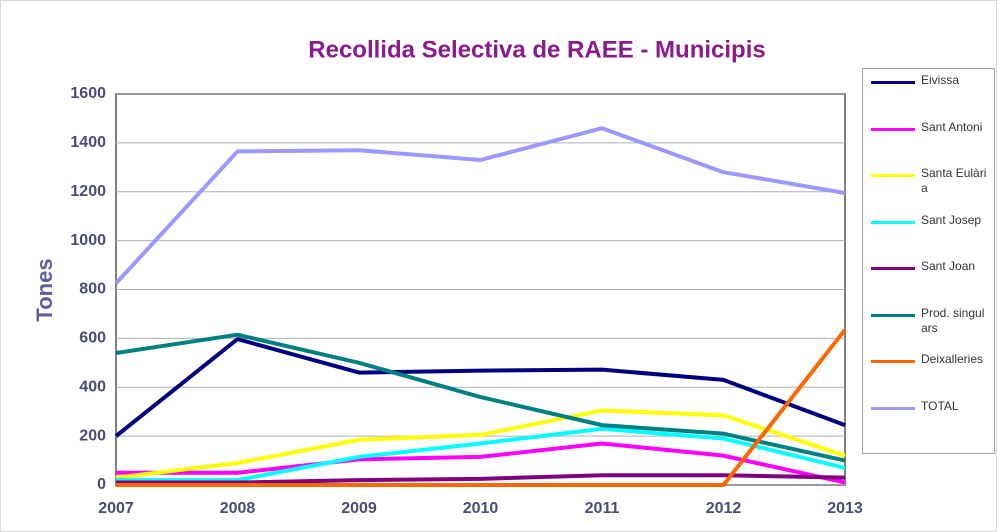  I want to click on legend-label: Sant Joan, so click(948, 266).